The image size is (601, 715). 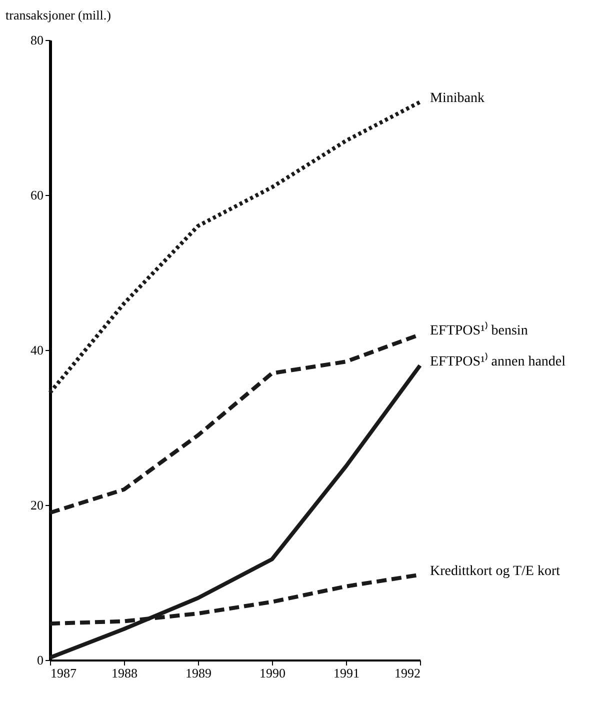 I want to click on x-tick-label: 1991, so click(x=347, y=673).